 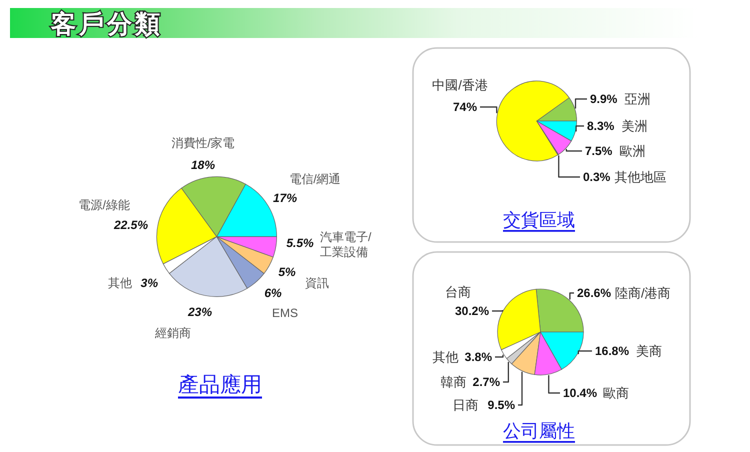 I want to click on title: 公司屬性, so click(x=539, y=431).